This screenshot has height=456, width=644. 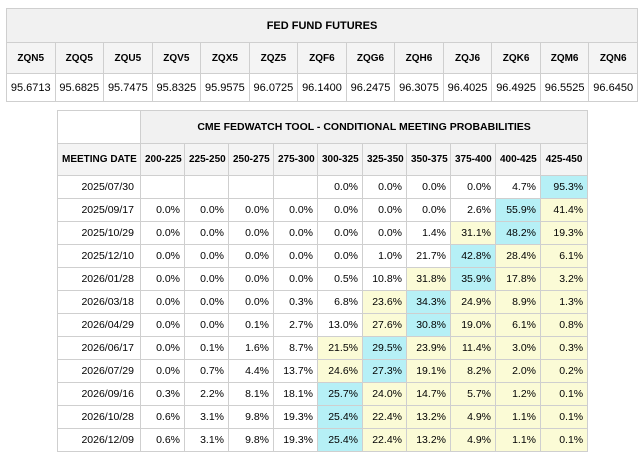 I want to click on probability-cell: 3.0%, so click(x=518, y=348).